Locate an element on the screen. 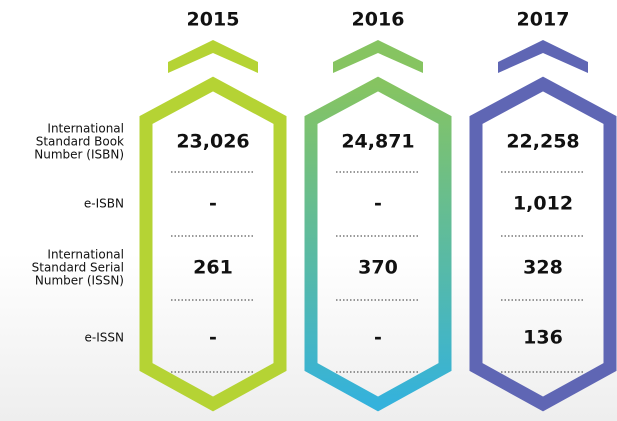 This screenshot has width=617, height=421. row-label: e-ISSN is located at coordinates (104, 338).